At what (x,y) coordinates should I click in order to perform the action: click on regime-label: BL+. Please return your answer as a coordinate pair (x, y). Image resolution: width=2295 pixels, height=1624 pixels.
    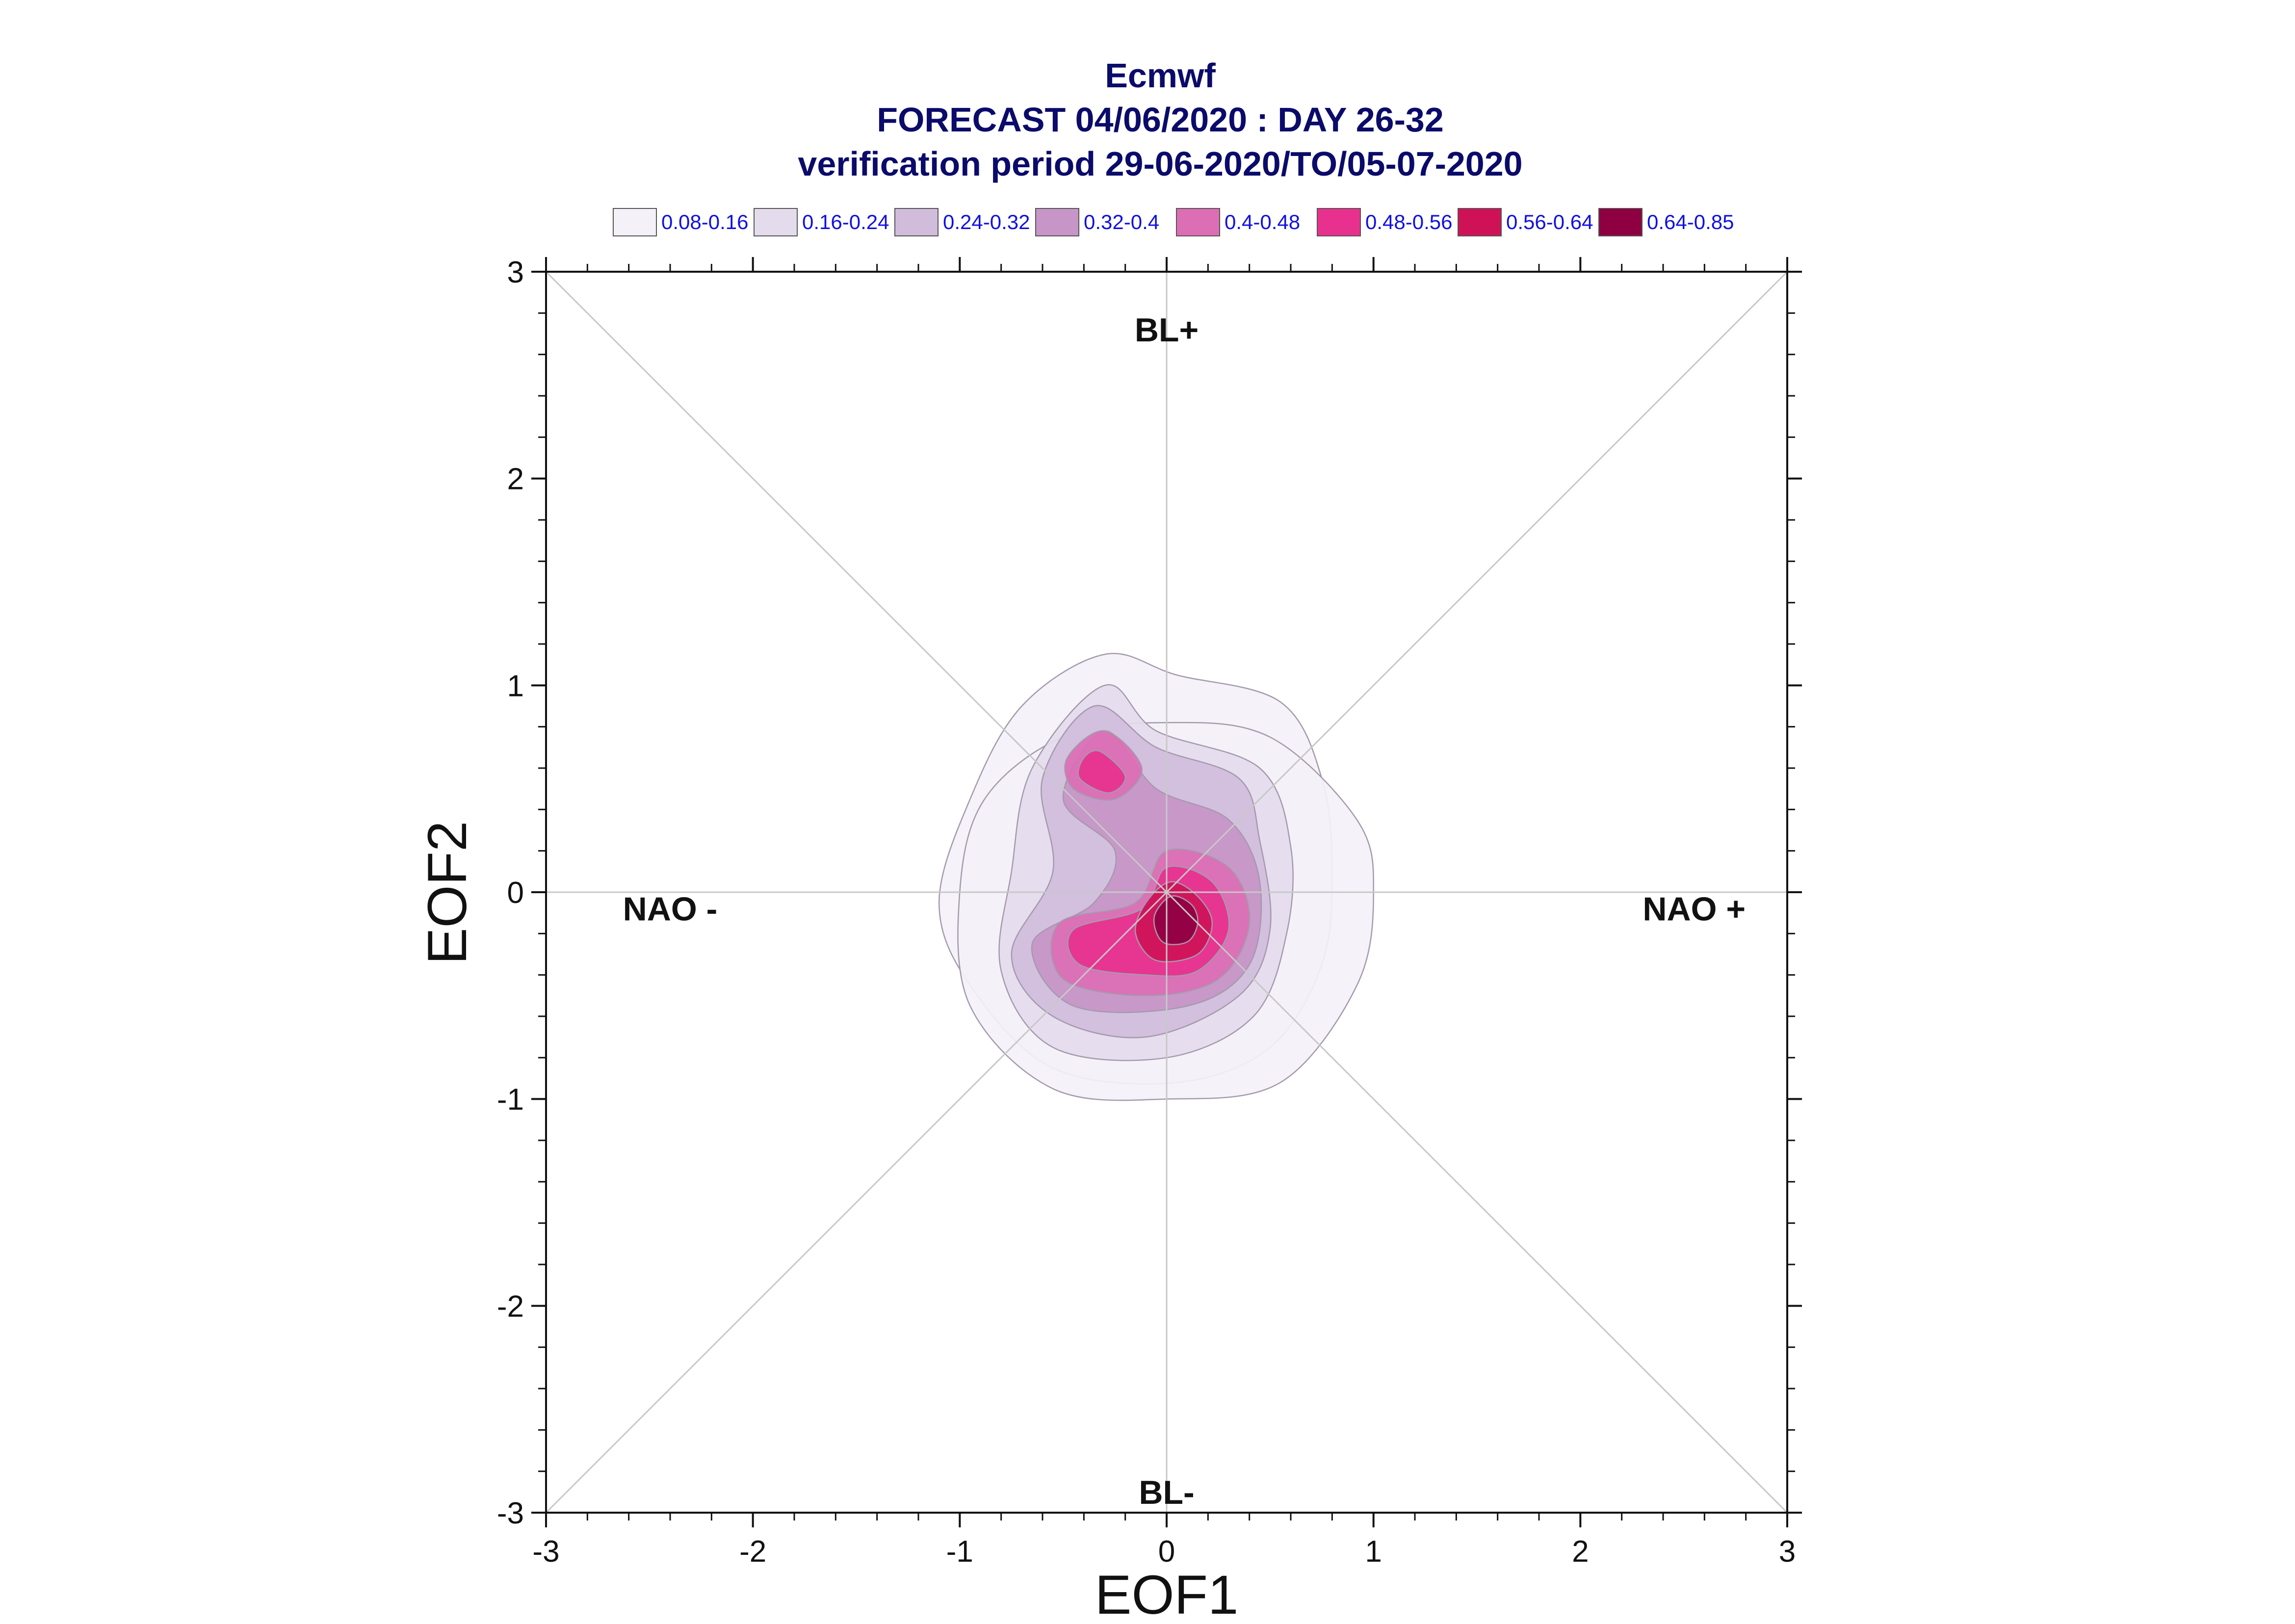
    Looking at the image, I should click on (1167, 330).